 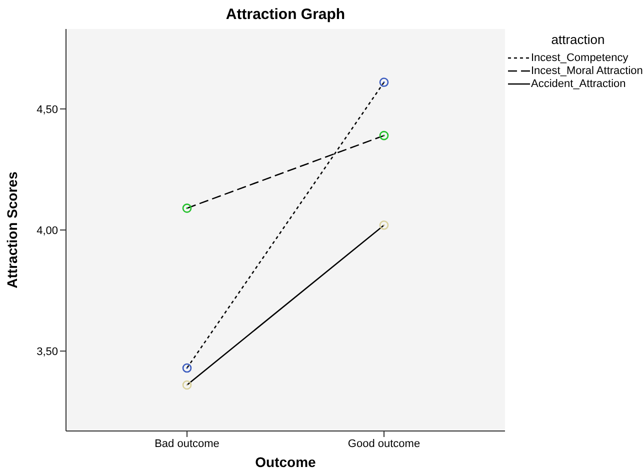 I want to click on legend-title: attraction, so click(x=578, y=39).